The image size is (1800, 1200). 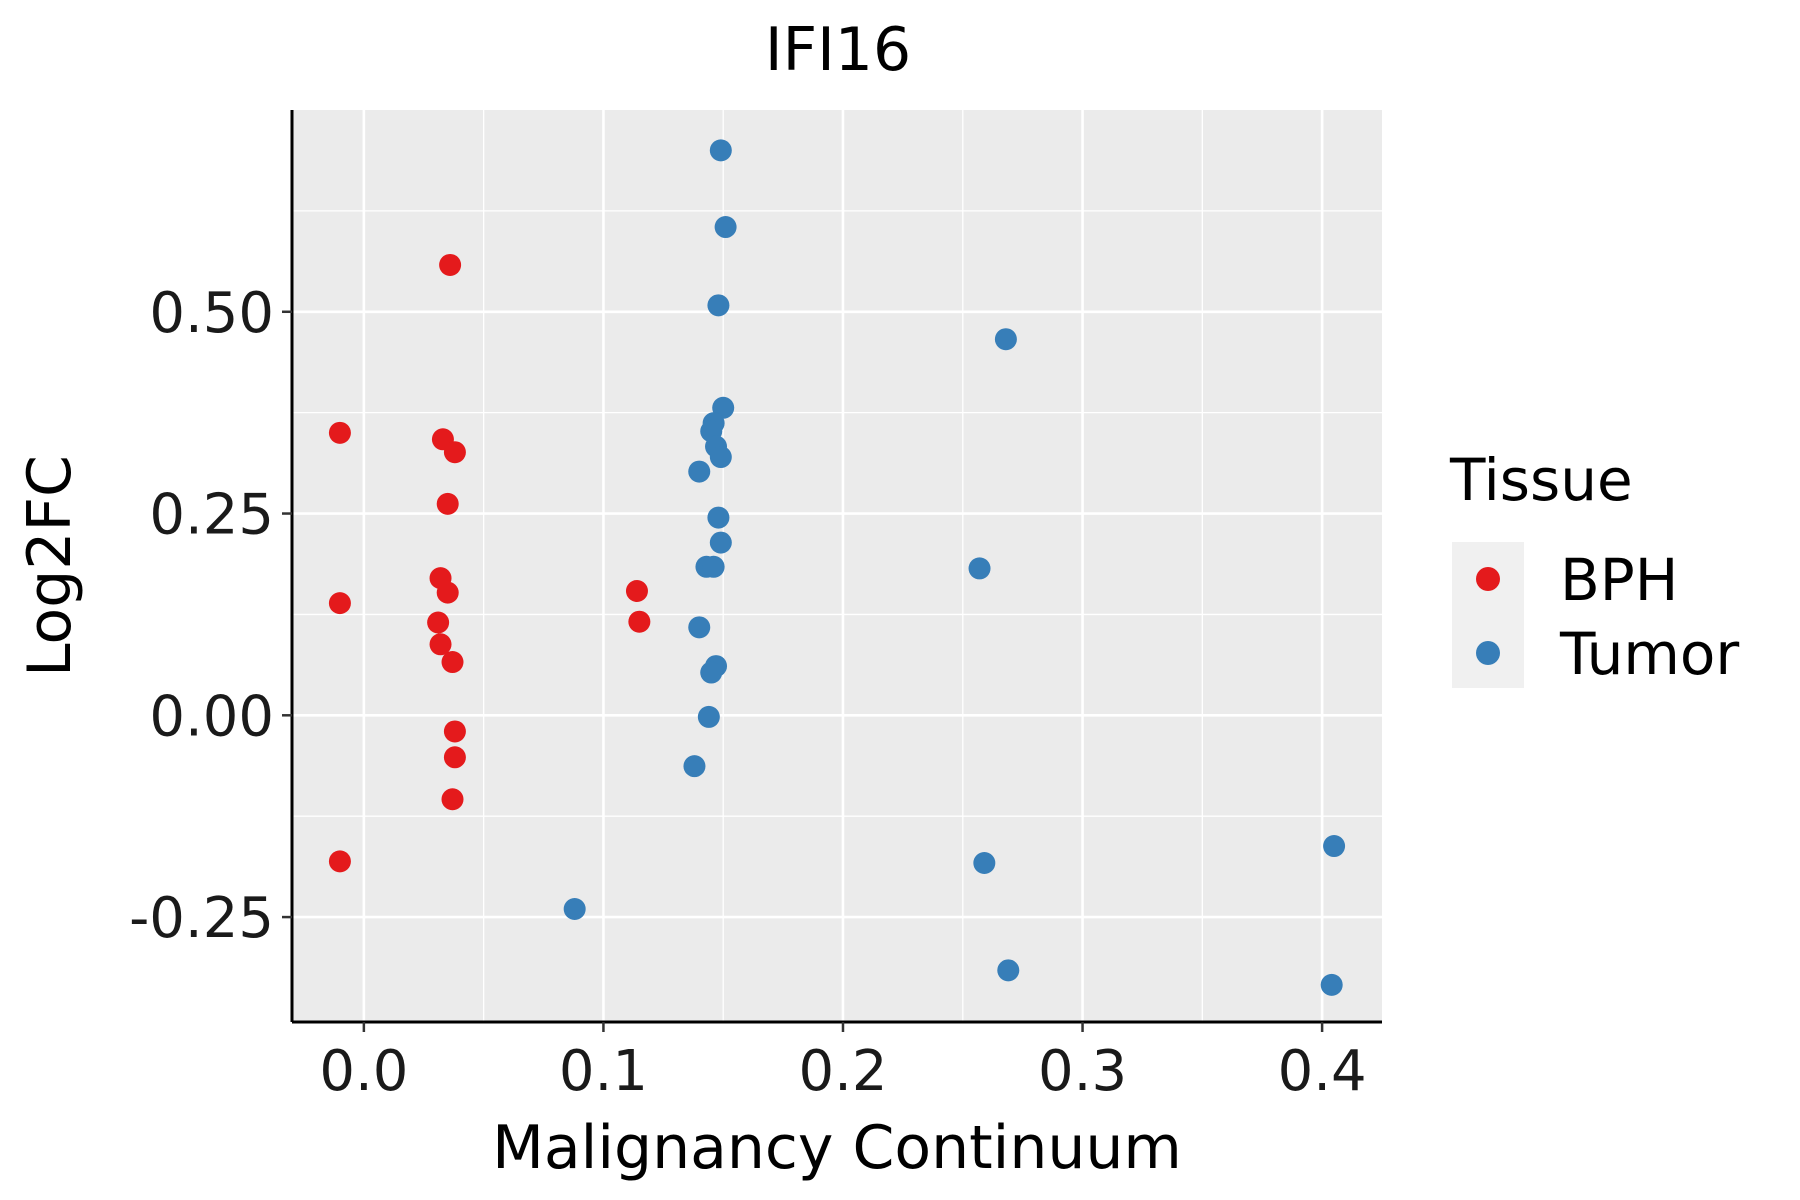 What do you see at coordinates (489, 563) in the screenshot?
I see `series-bph` at bounding box center [489, 563].